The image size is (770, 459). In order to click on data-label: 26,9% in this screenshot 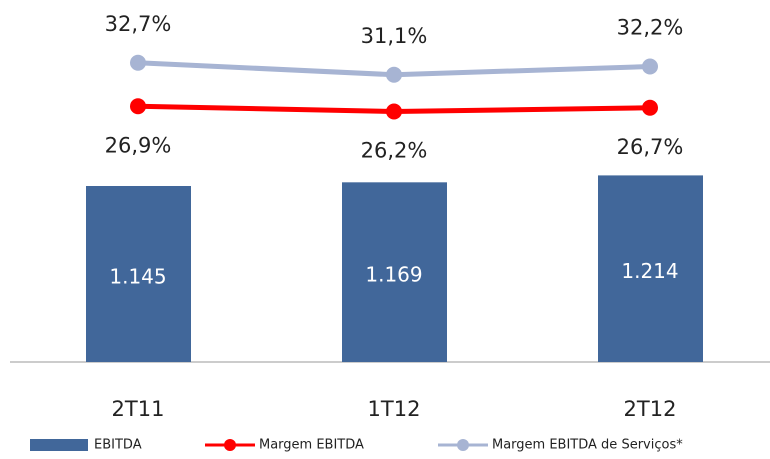, I will do `click(138, 145)`.